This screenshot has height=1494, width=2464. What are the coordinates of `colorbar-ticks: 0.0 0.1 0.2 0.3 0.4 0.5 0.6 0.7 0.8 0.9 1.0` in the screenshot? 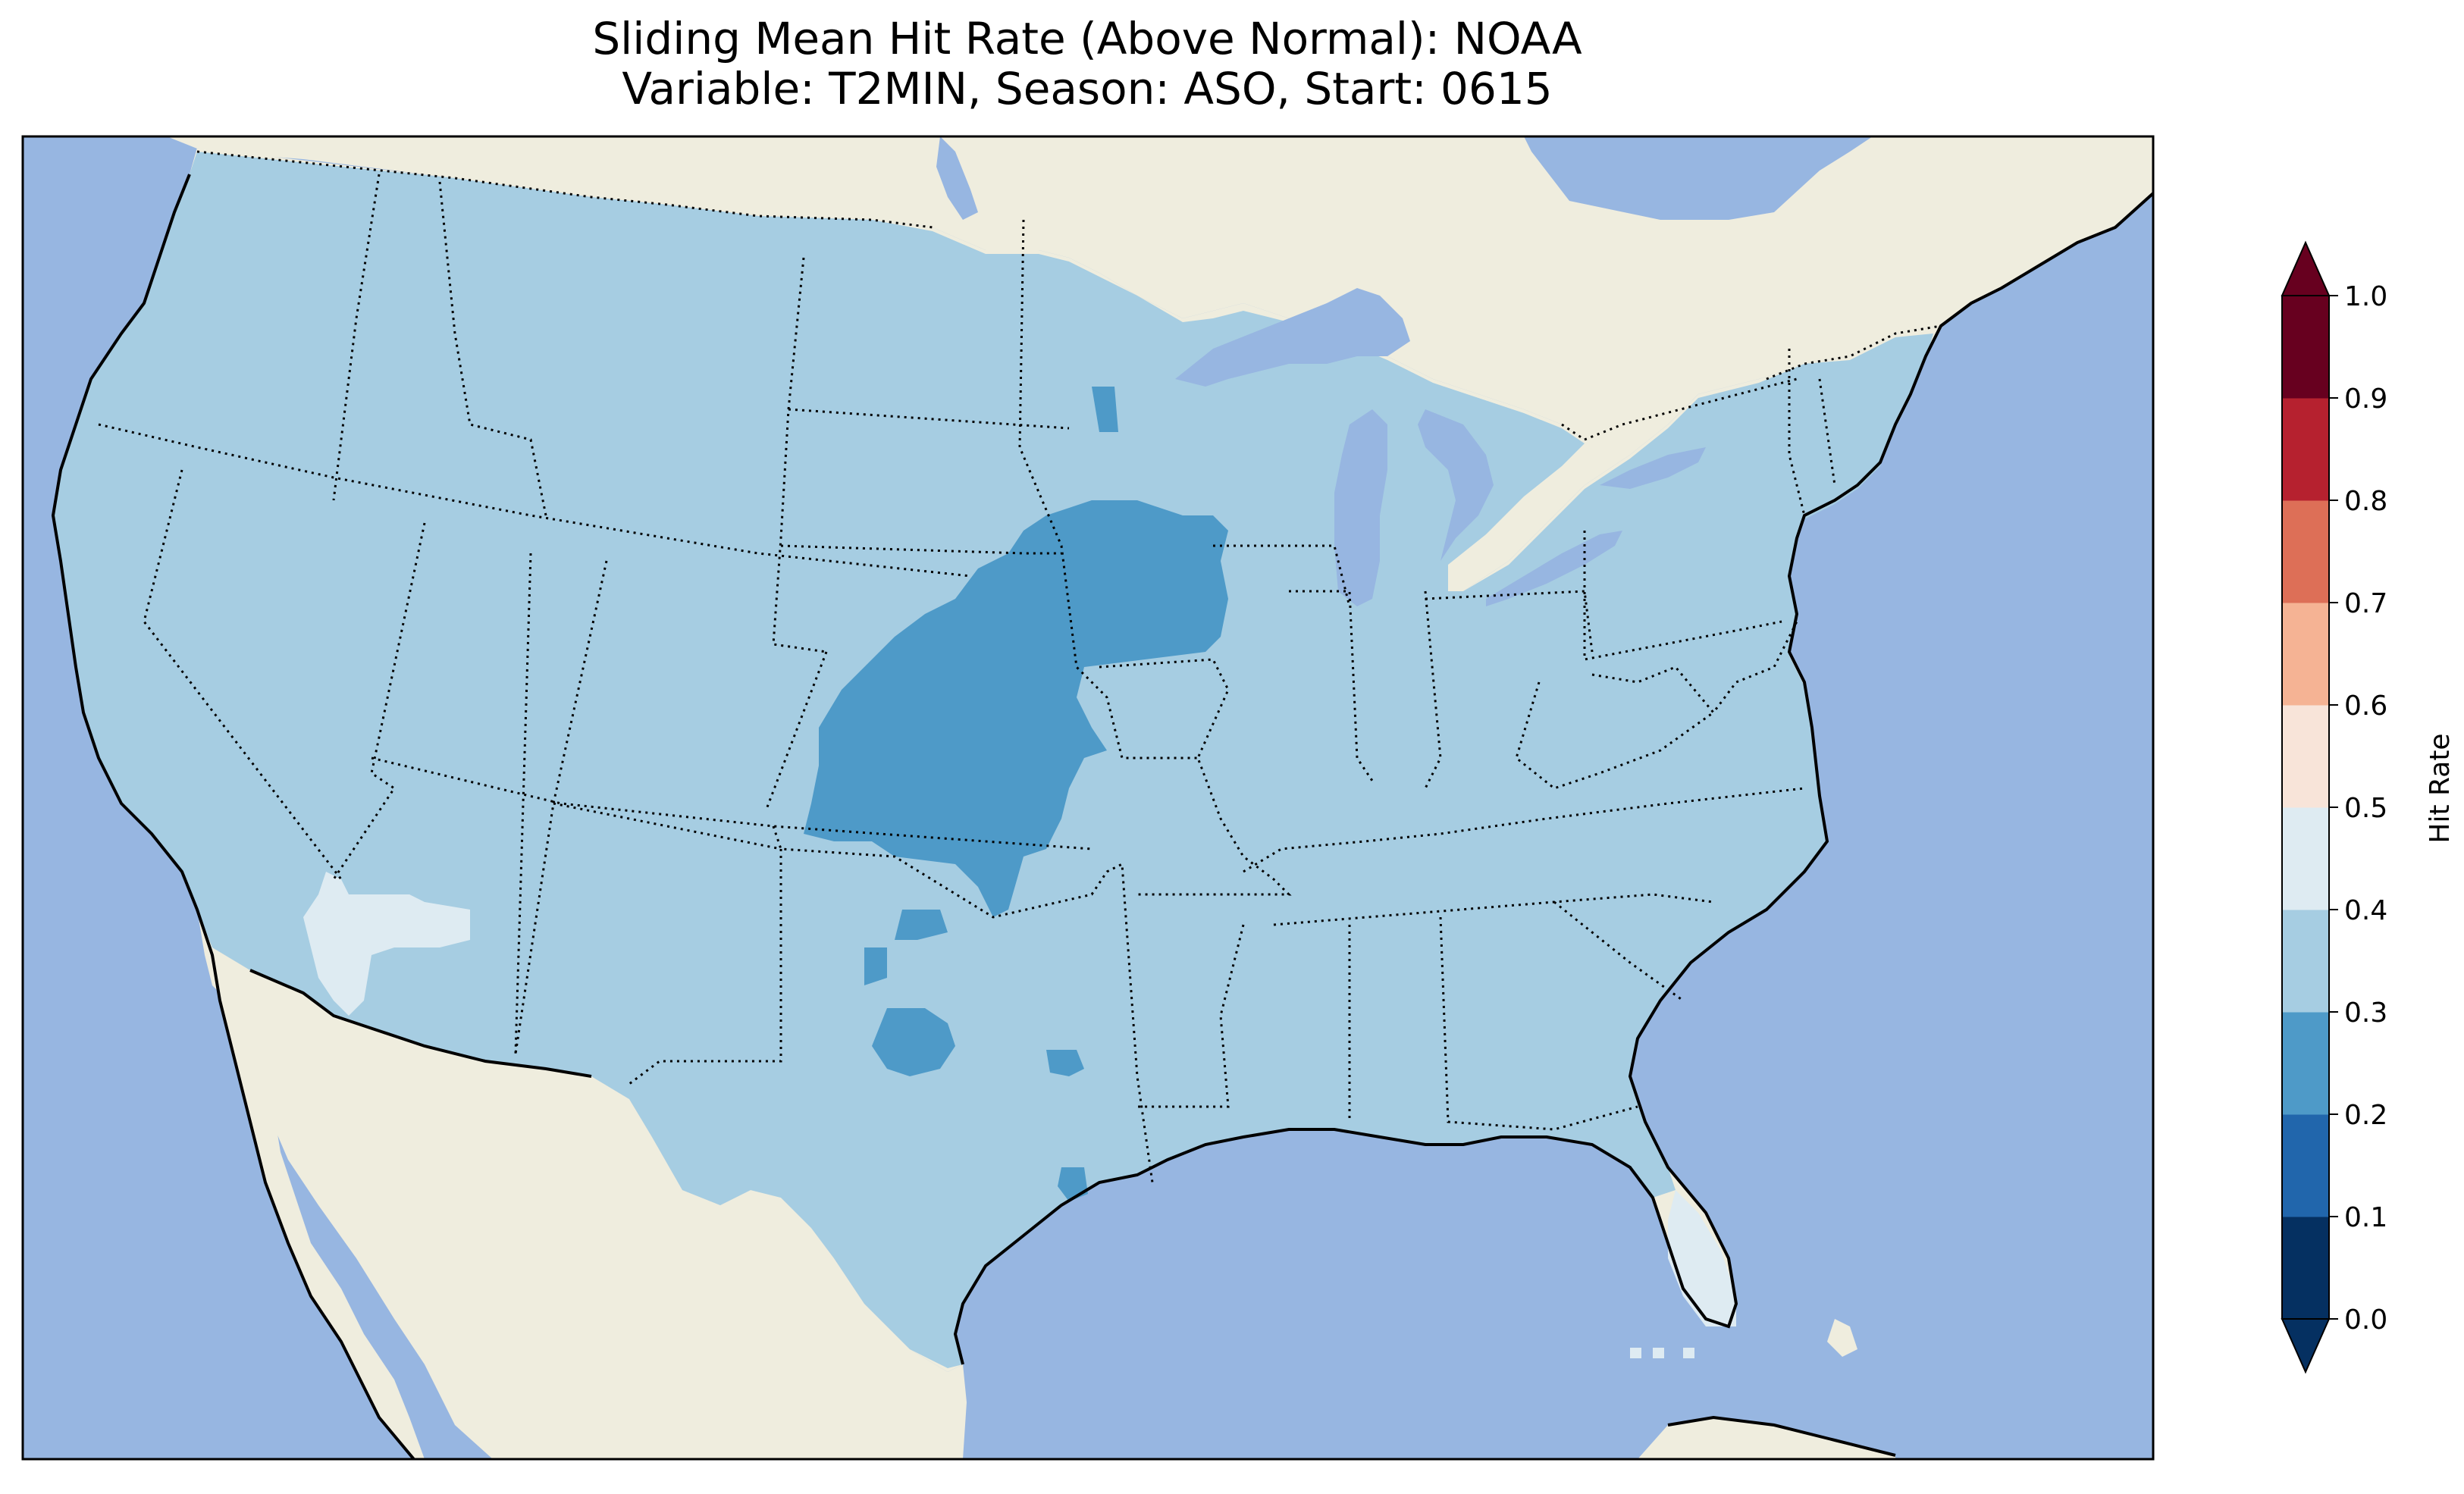 It's located at (2358, 808).